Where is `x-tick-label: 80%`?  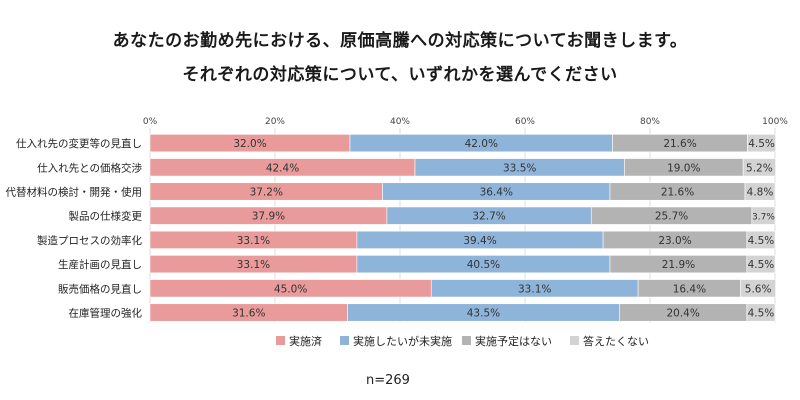 x-tick-label: 80% is located at coordinates (650, 122).